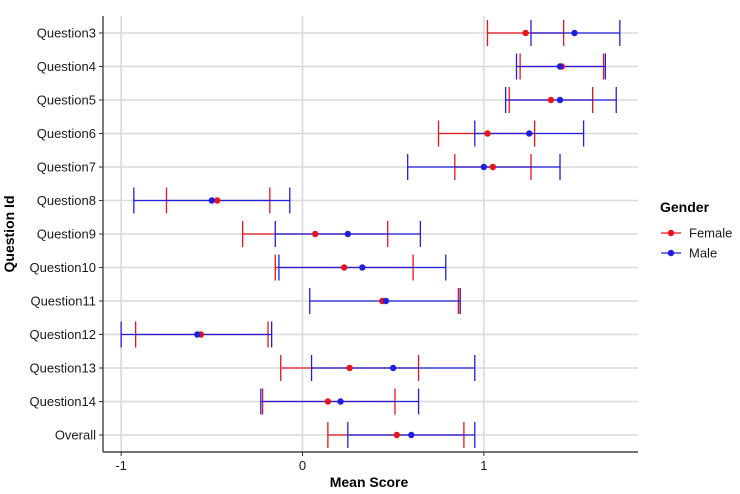  I want to click on y-tick-label-8: Question11, so click(63, 301).